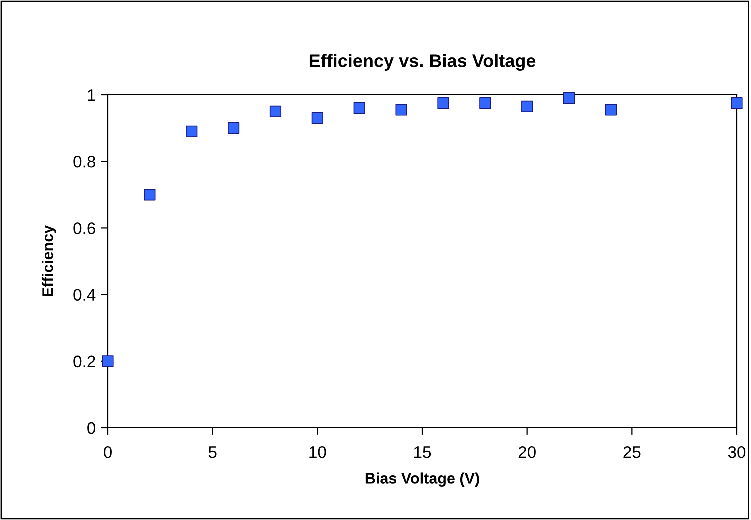  I want to click on x-tick-label: 10, so click(318, 452).